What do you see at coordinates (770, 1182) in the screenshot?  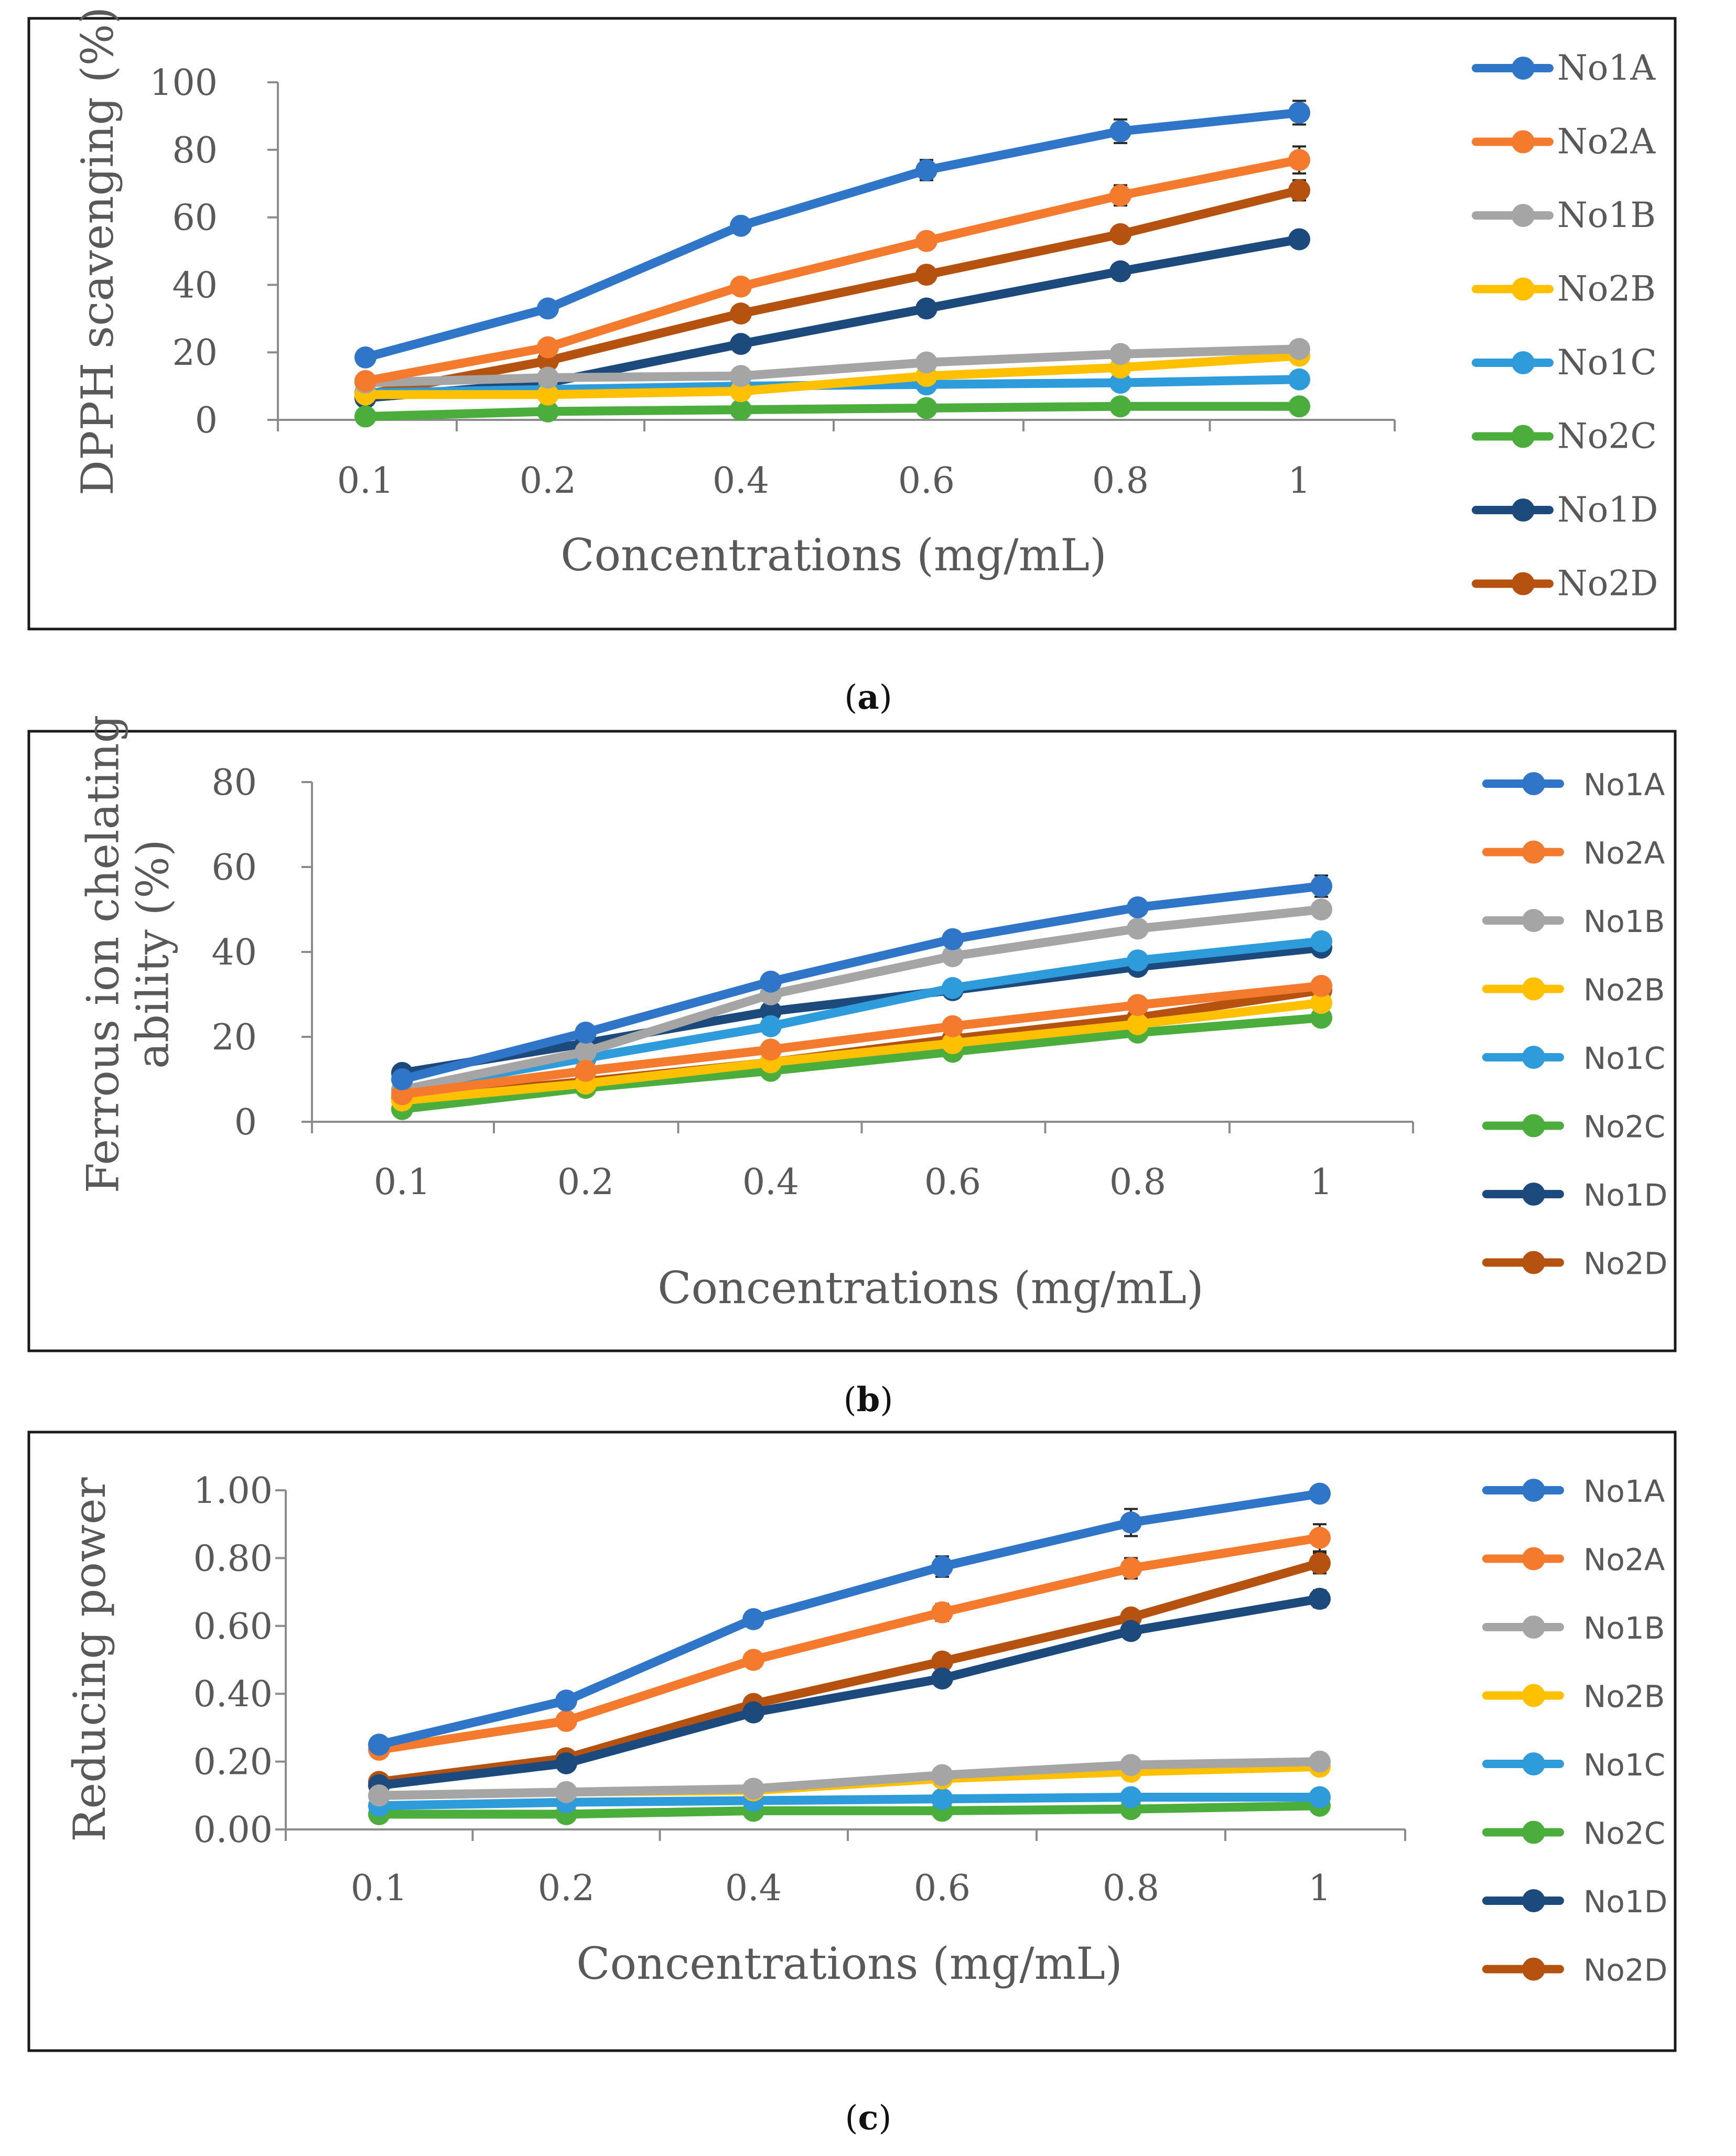 I see `x-tick-label: 0.4` at bounding box center [770, 1182].